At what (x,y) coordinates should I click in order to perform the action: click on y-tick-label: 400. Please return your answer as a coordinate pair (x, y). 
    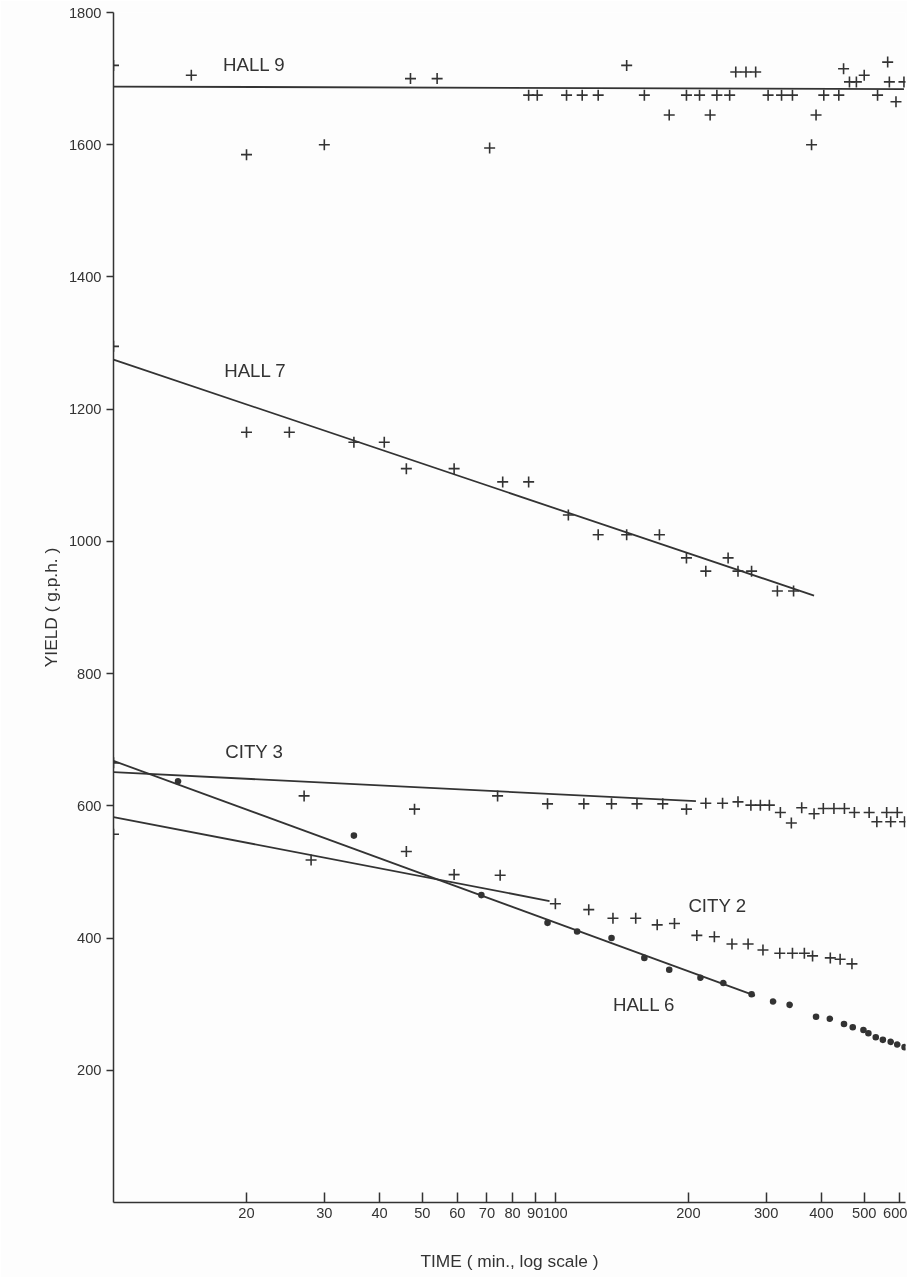
    Looking at the image, I should click on (89, 938).